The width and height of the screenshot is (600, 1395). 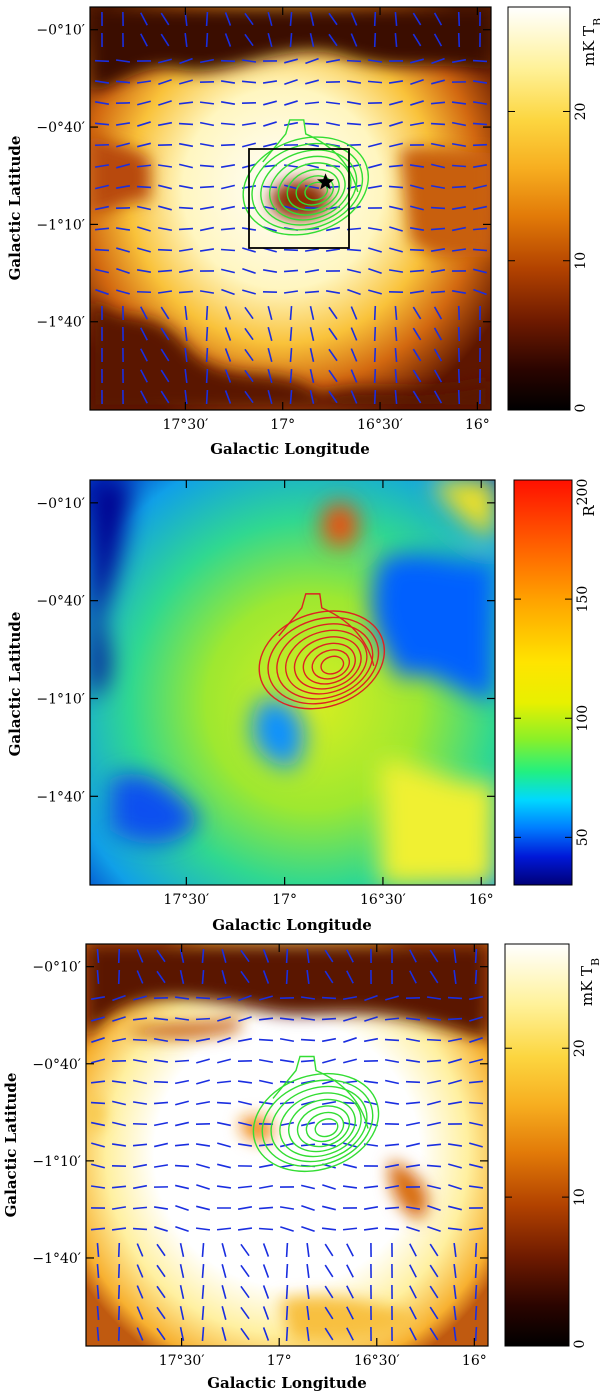 What do you see at coordinates (380, 425) in the screenshot?
I see `x-tick-label: 16°30′` at bounding box center [380, 425].